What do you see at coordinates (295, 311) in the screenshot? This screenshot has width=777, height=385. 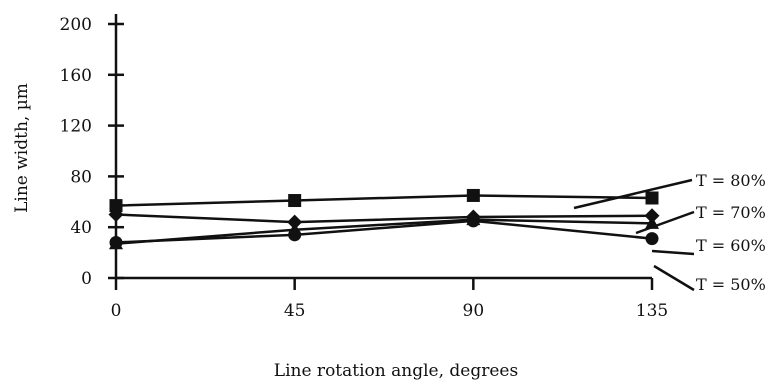 I see `x-tick-label: 45` at bounding box center [295, 311].